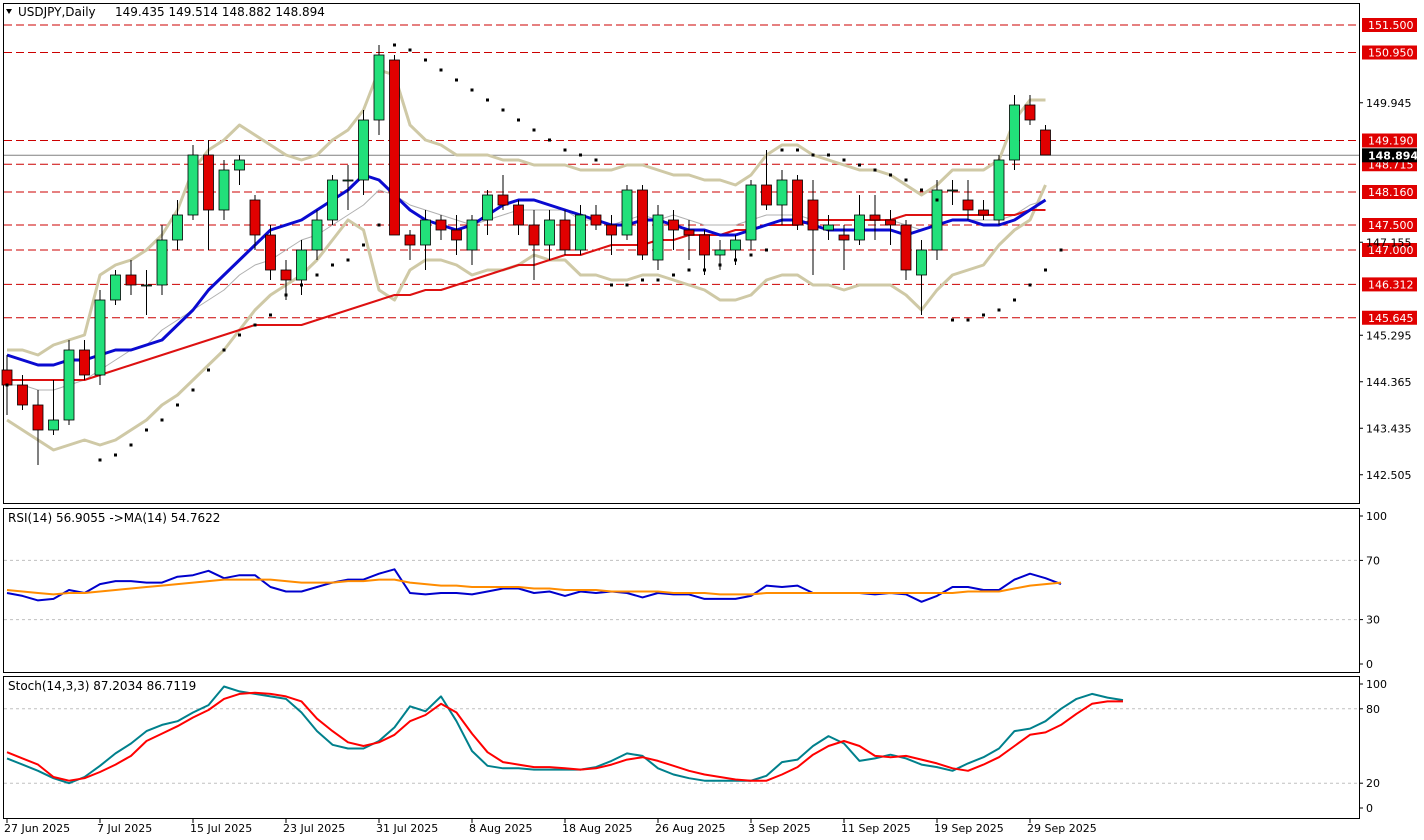  I want to click on level-tag-label-1: 150.950, so click(1391, 53).